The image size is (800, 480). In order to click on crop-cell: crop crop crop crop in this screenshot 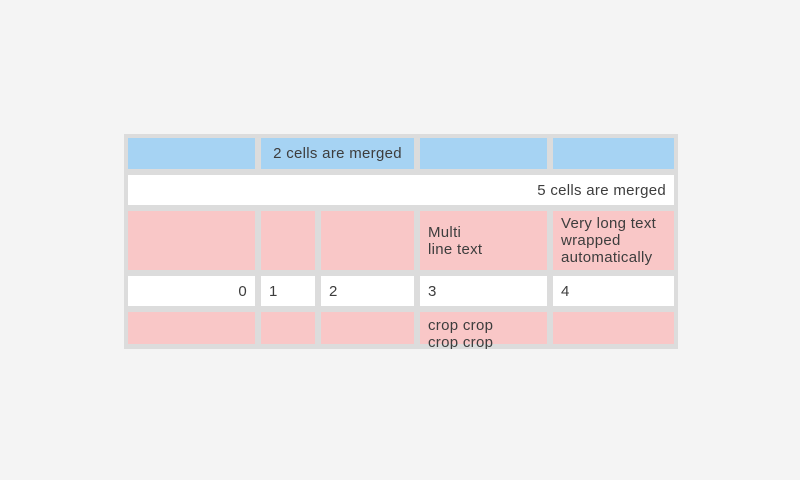, I will do `click(483, 330)`.